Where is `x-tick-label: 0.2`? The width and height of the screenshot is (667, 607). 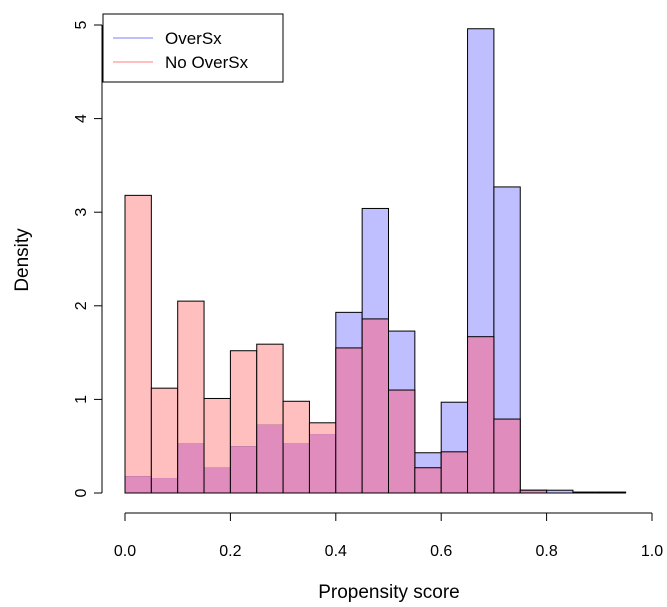 x-tick-label: 0.2 is located at coordinates (230, 551).